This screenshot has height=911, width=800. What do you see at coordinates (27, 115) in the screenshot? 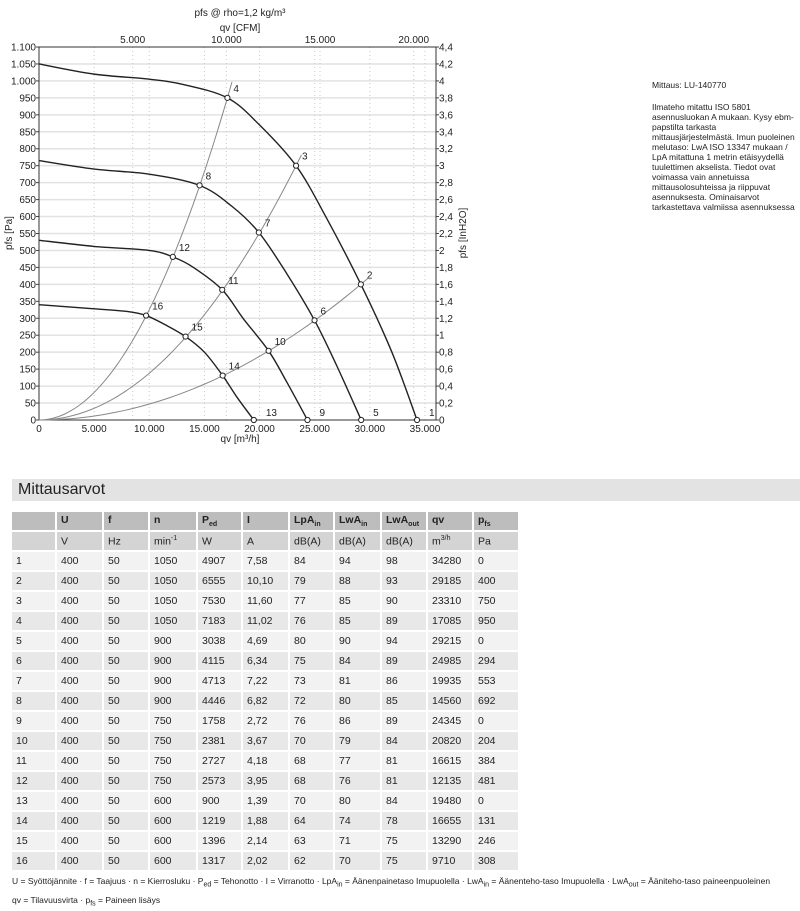
I see `y-tick-label: 900` at bounding box center [27, 115].